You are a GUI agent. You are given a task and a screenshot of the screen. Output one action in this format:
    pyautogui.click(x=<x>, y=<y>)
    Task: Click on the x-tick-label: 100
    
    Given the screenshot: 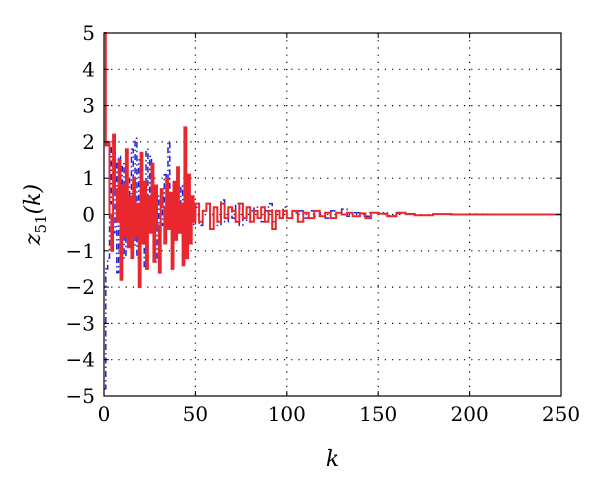 What is the action you would take?
    pyautogui.click(x=287, y=414)
    